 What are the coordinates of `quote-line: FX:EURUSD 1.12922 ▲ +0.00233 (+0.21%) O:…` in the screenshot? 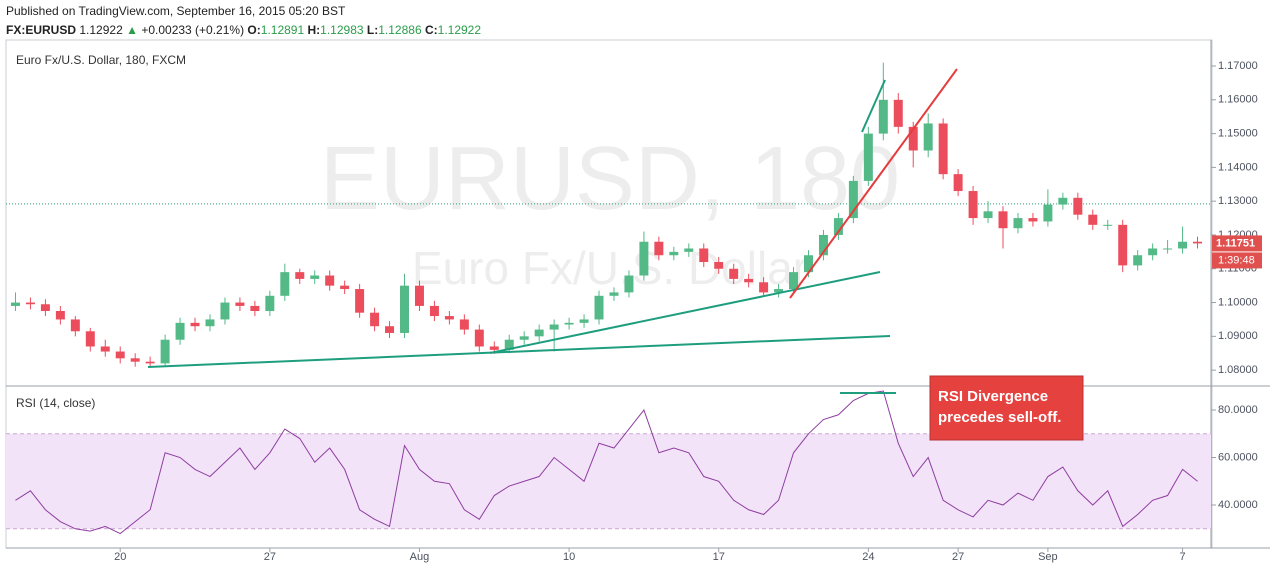 It's located at (243, 30).